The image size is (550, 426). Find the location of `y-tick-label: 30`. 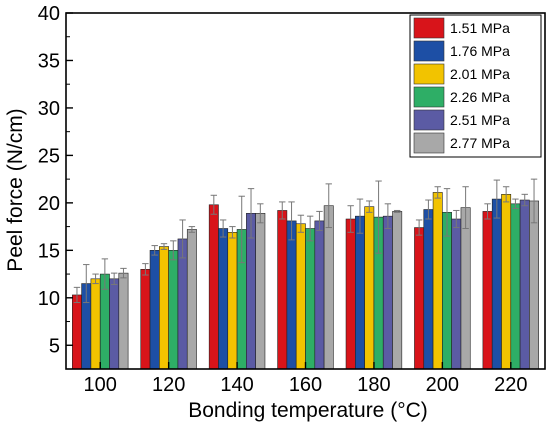

y-tick-label: 30 is located at coordinates (49, 109).